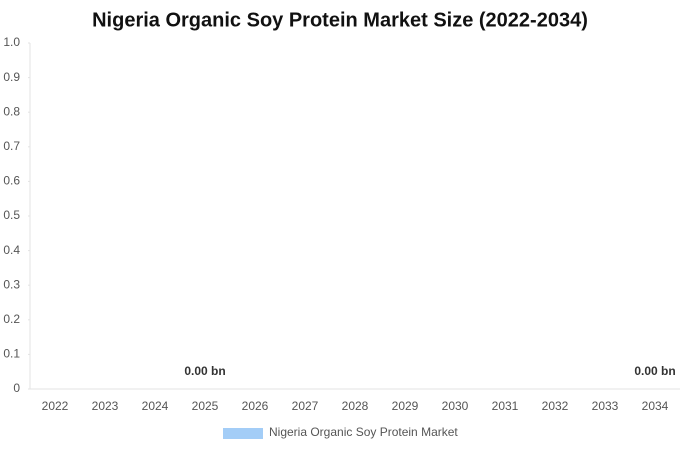  Describe the element at coordinates (655, 406) in the screenshot. I see `x-tick-label: 2034` at that location.